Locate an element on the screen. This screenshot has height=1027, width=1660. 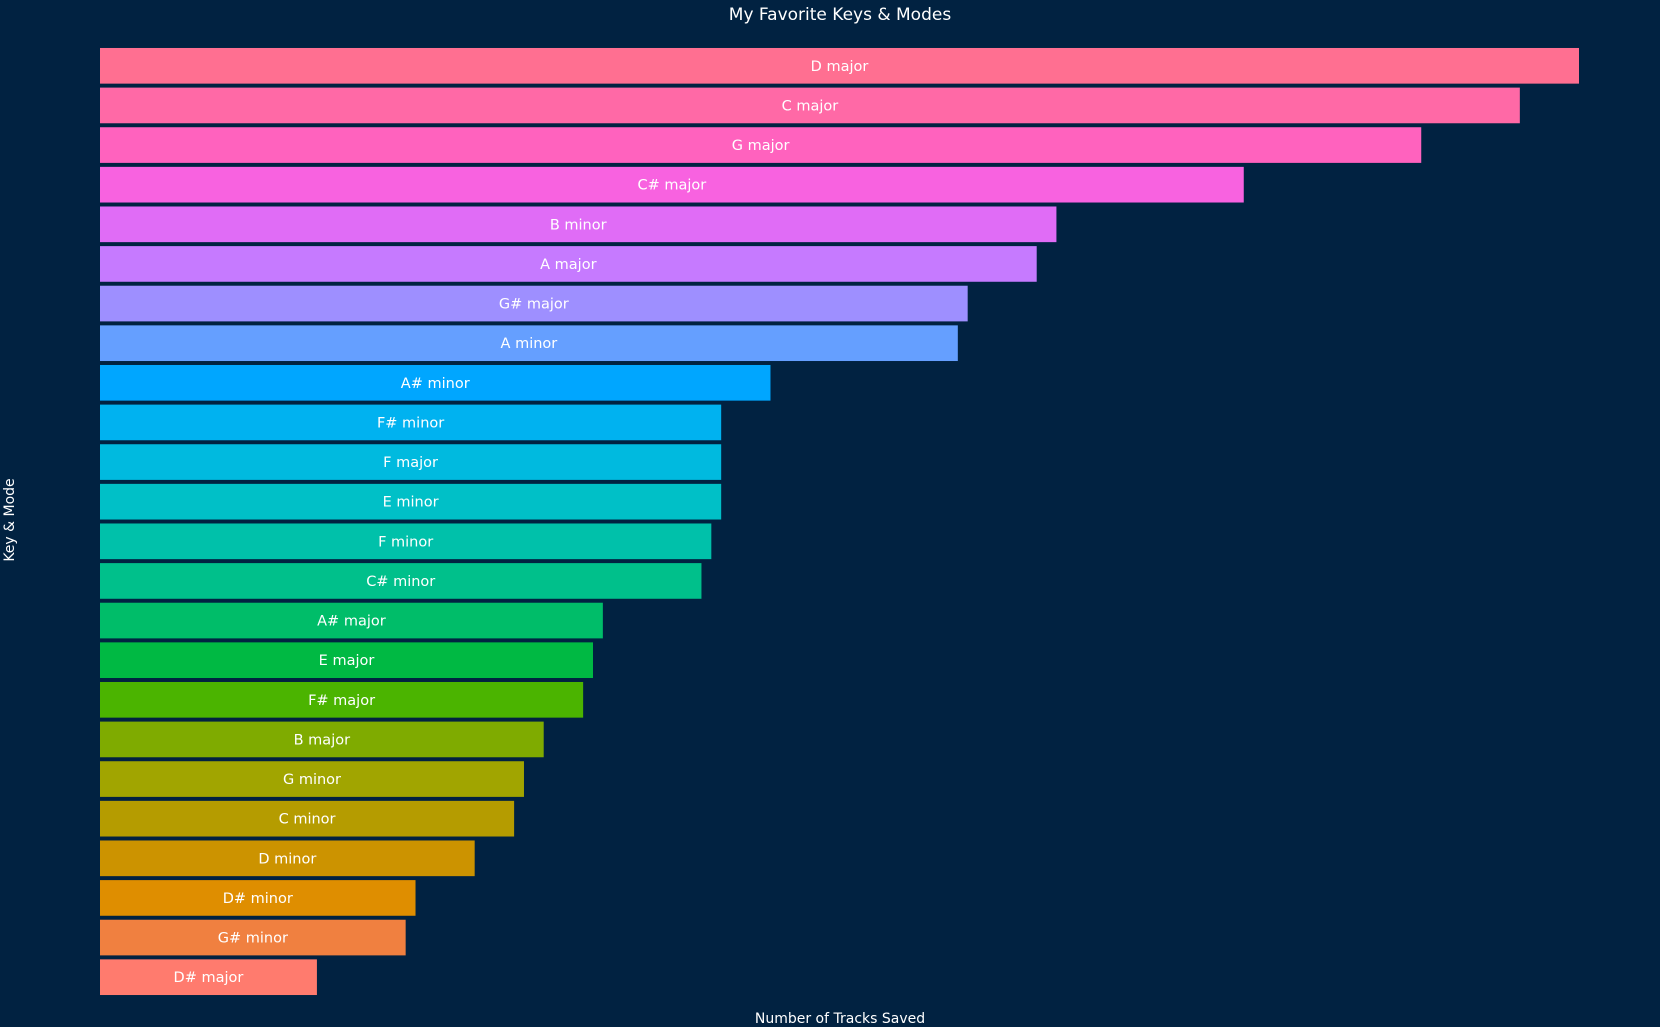
bar-label: G# major is located at coordinates (534, 305).